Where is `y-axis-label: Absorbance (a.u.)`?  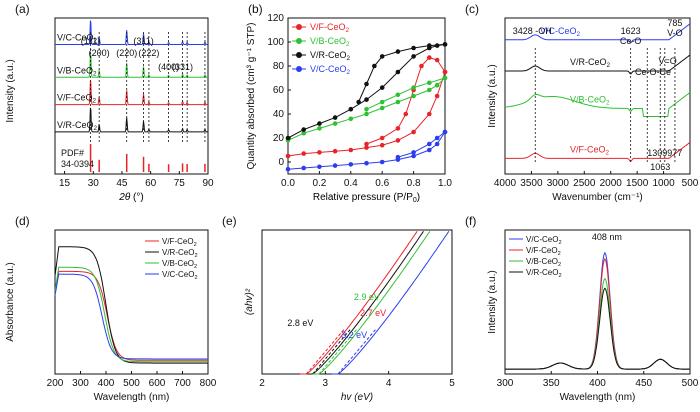
y-axis-label: Absorbance (a.u.) is located at coordinates (10, 302).